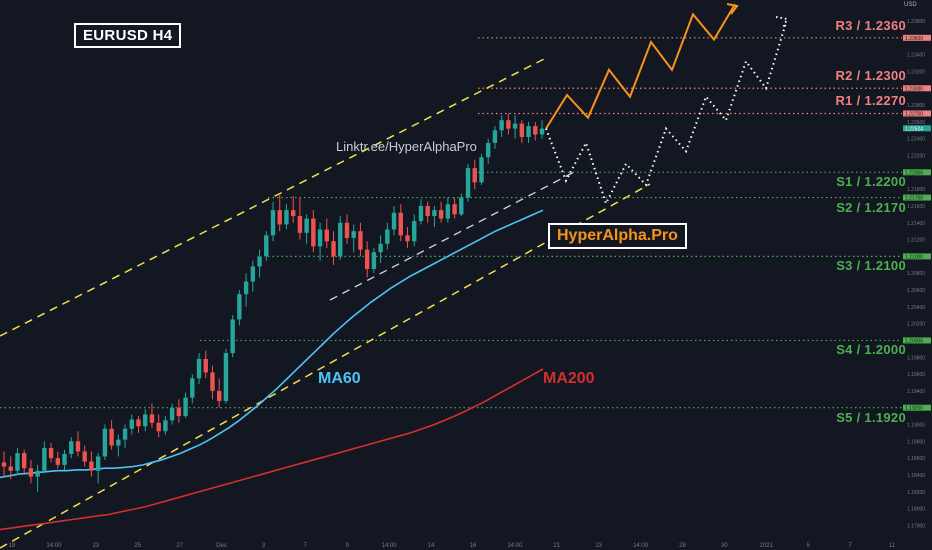 This screenshot has height=550, width=932. What do you see at coordinates (892, 546) in the screenshot?
I see `x-tick-label: 11` at bounding box center [892, 546].